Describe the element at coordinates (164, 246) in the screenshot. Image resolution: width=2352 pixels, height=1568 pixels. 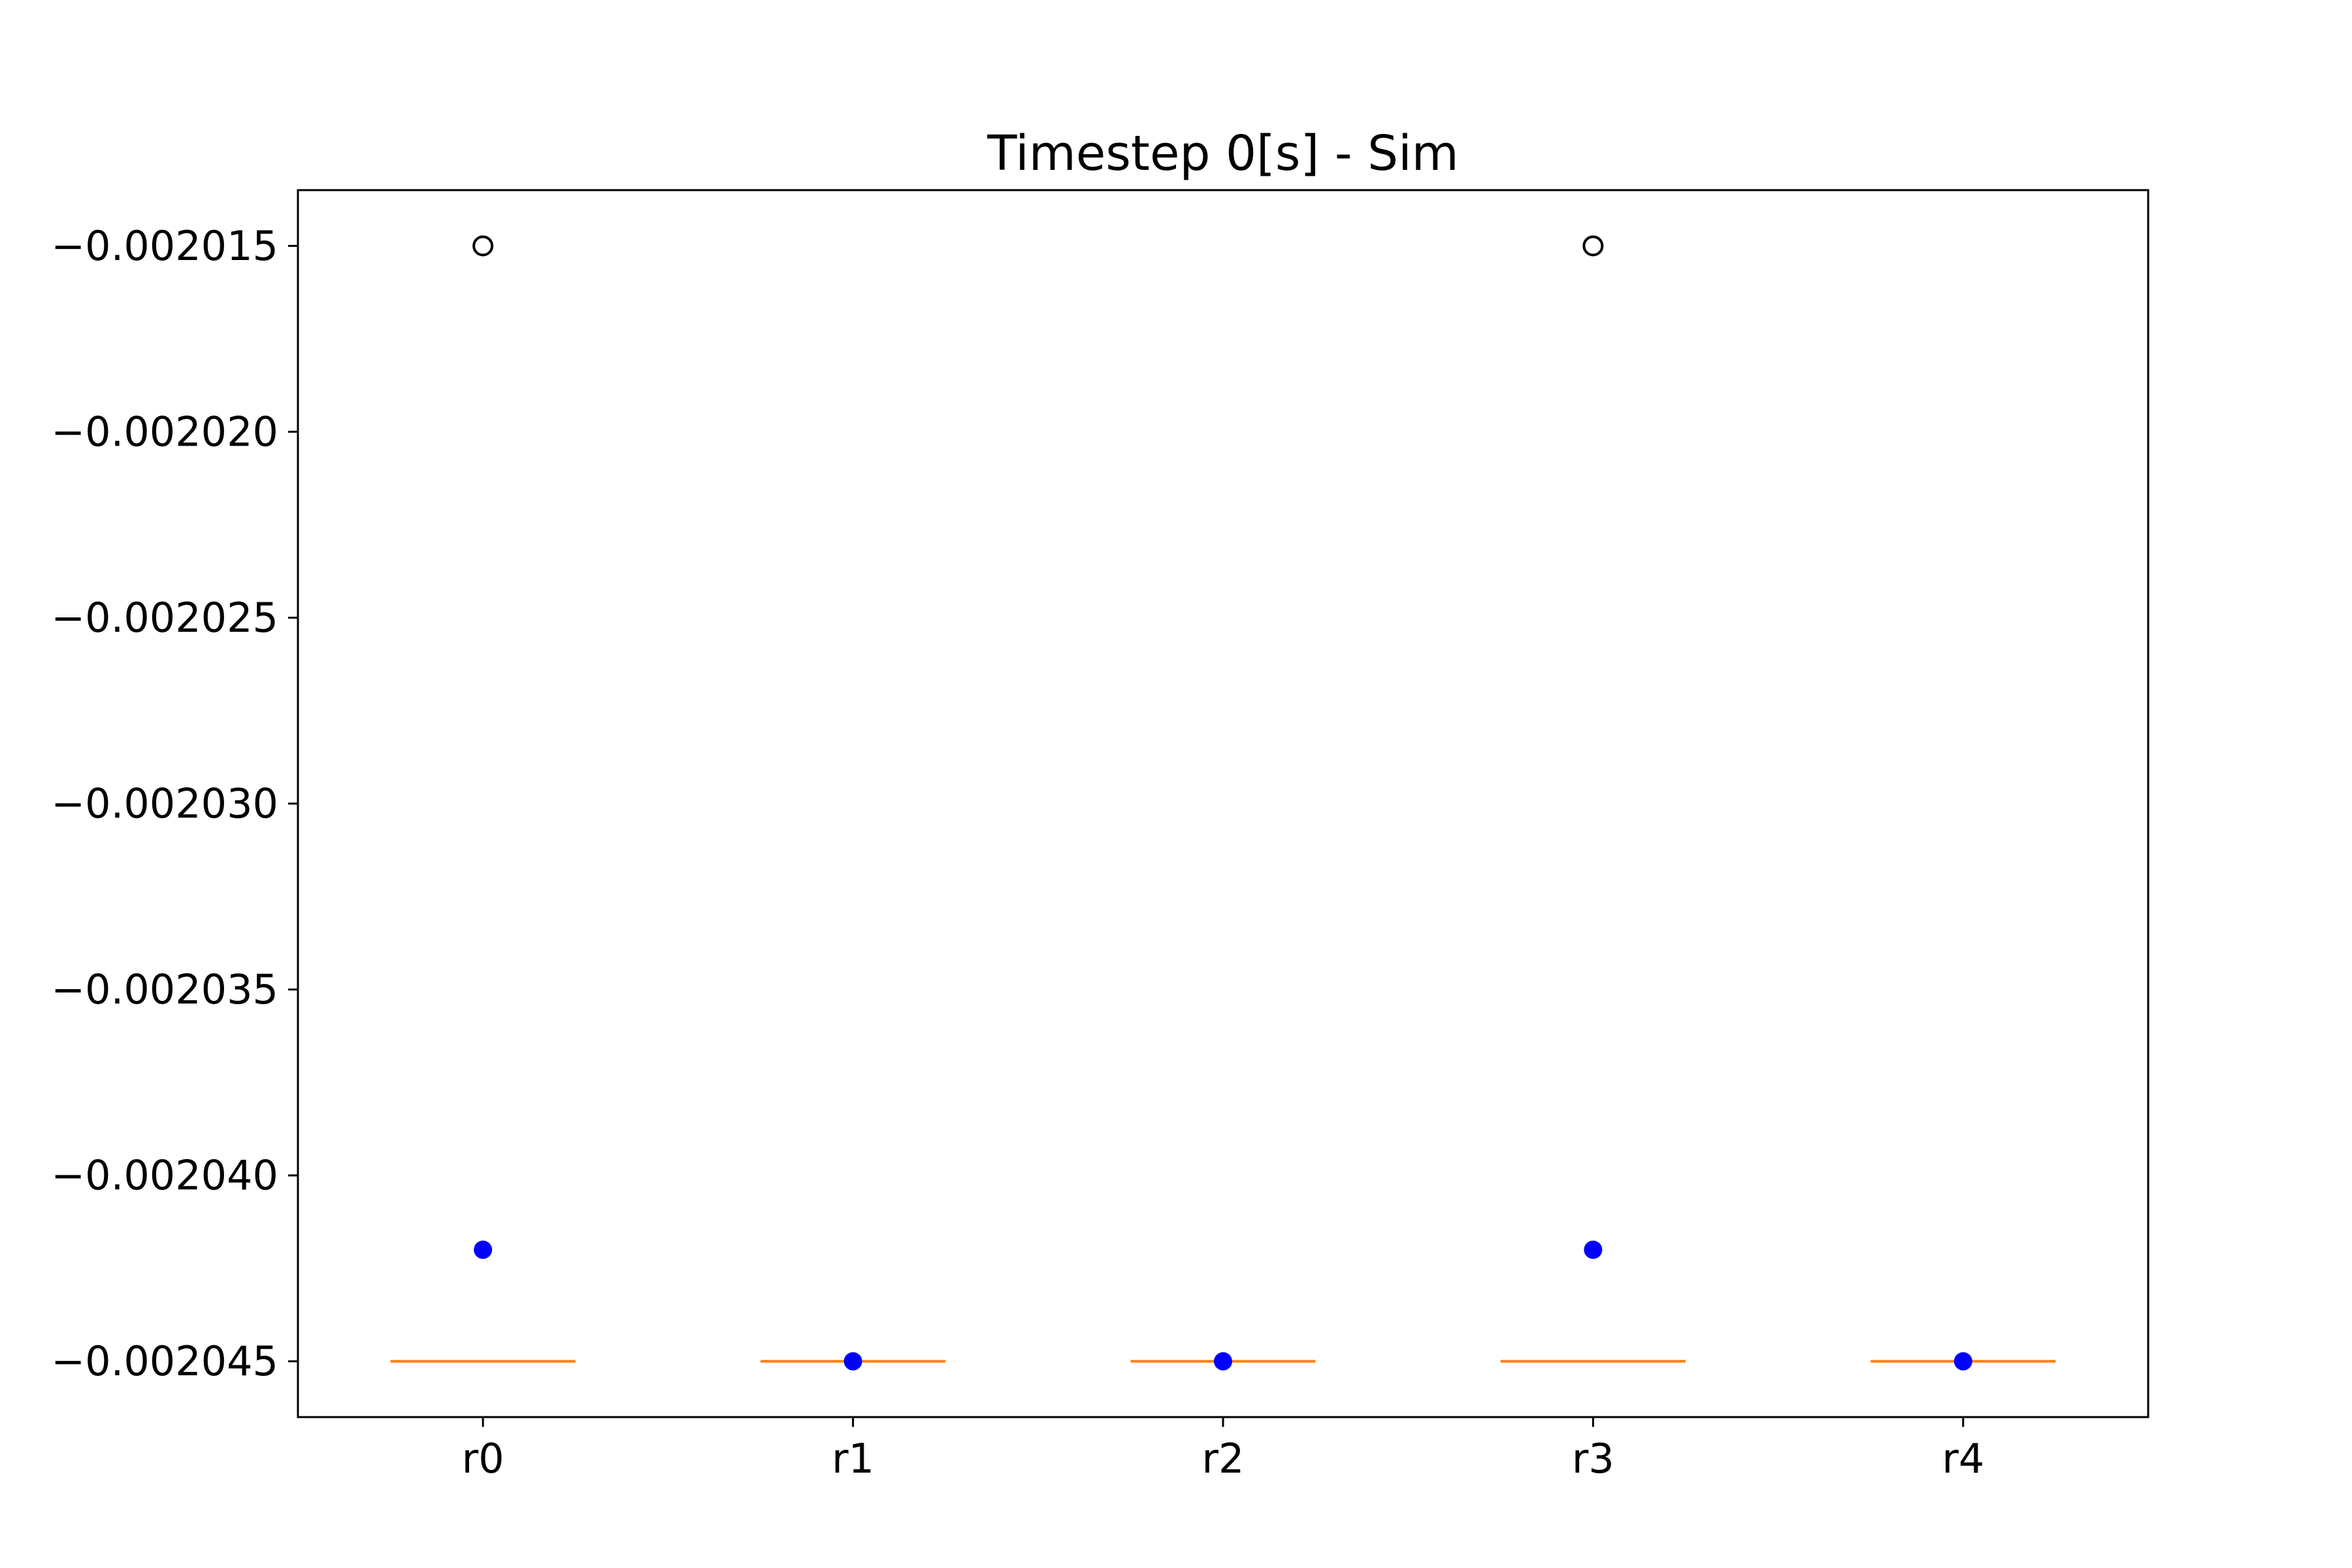
I see `y-tick-label: −0.002015` at that location.